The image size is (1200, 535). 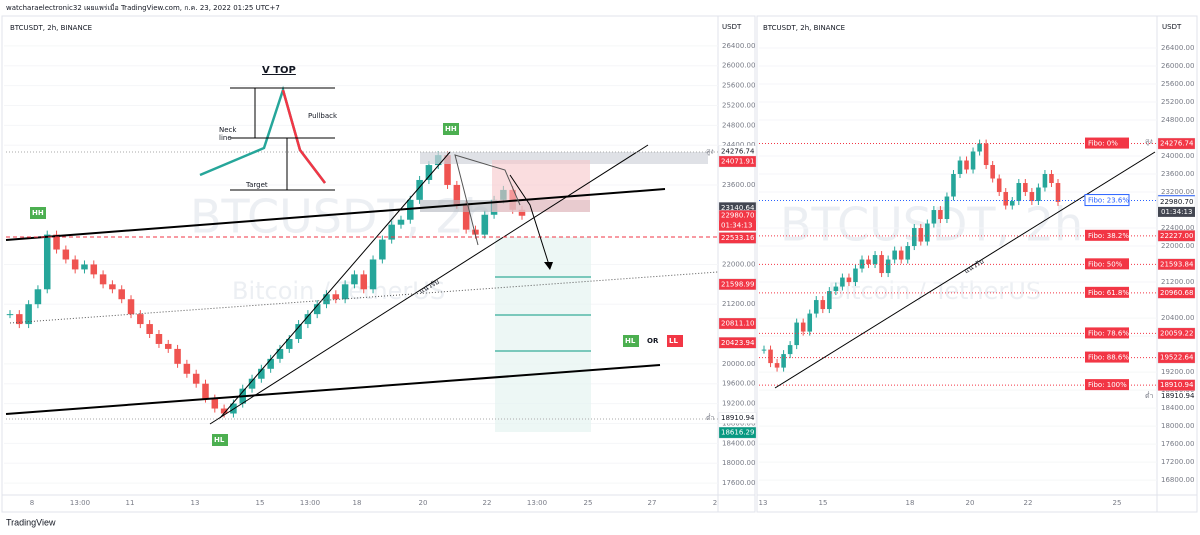 What do you see at coordinates (738, 343) in the screenshot?
I see `price-label-text: 20423.94` at bounding box center [738, 343].